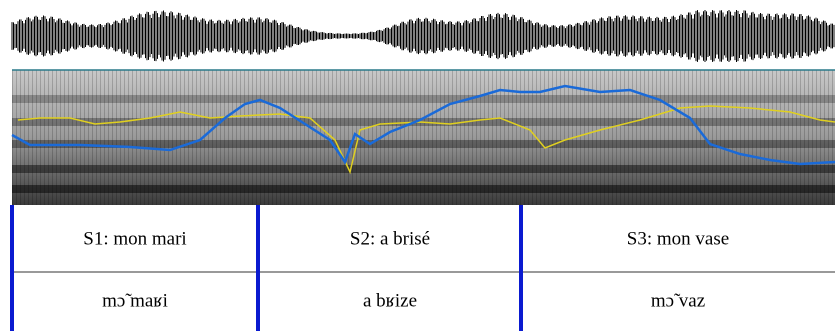  What do you see at coordinates (135, 300) in the screenshot?
I see `interval-label: mɔ̃ maʁi` at bounding box center [135, 300].